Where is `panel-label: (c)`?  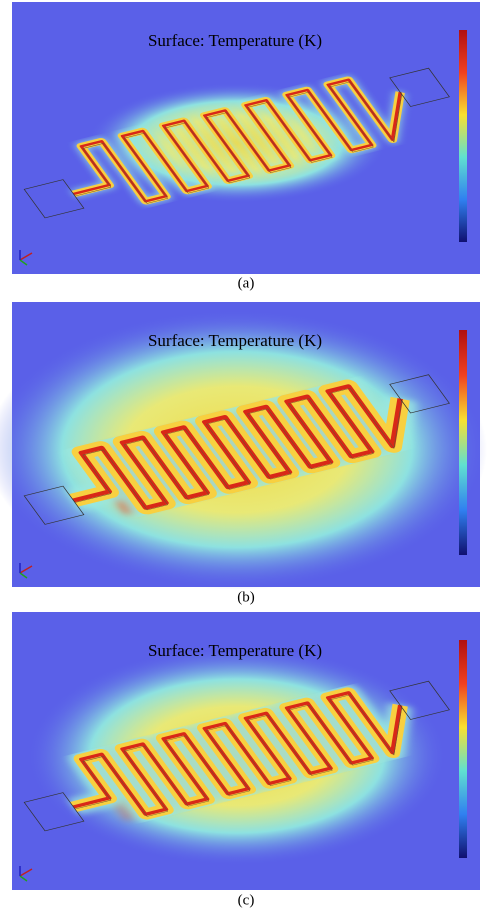 panel-label: (c) is located at coordinates (246, 900).